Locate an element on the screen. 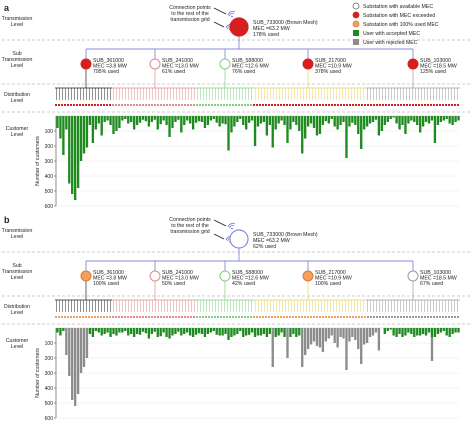  main-substation-mec: MEC =63.2 MW is located at coordinates (271, 241).